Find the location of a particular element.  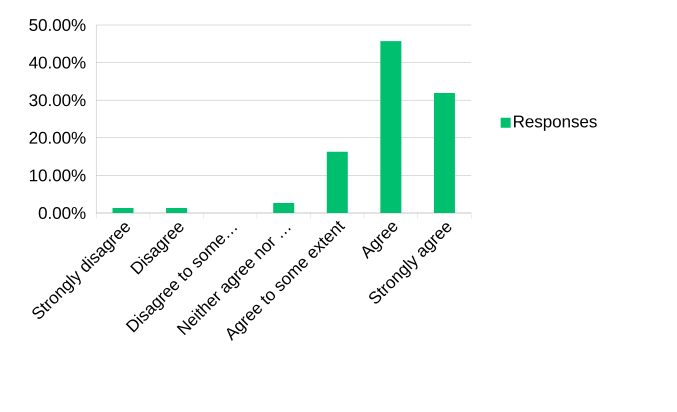

legend-label: Responses is located at coordinates (555, 123).